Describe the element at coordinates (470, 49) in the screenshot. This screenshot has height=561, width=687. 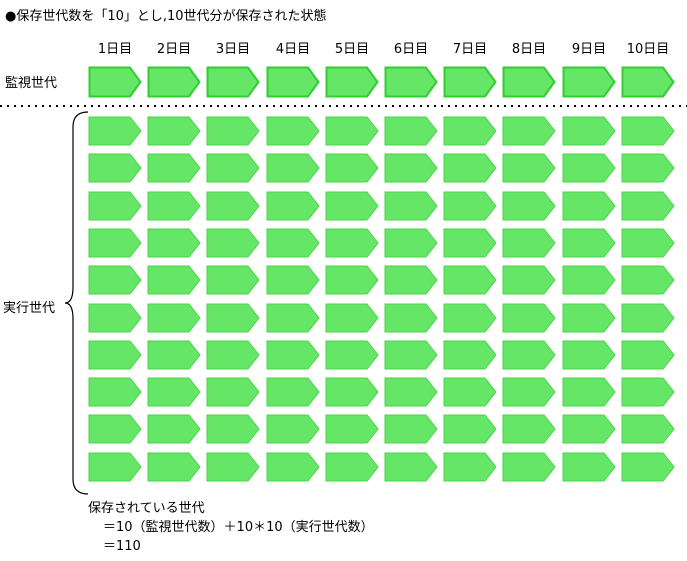
I see `day-header: 7日目` at that location.